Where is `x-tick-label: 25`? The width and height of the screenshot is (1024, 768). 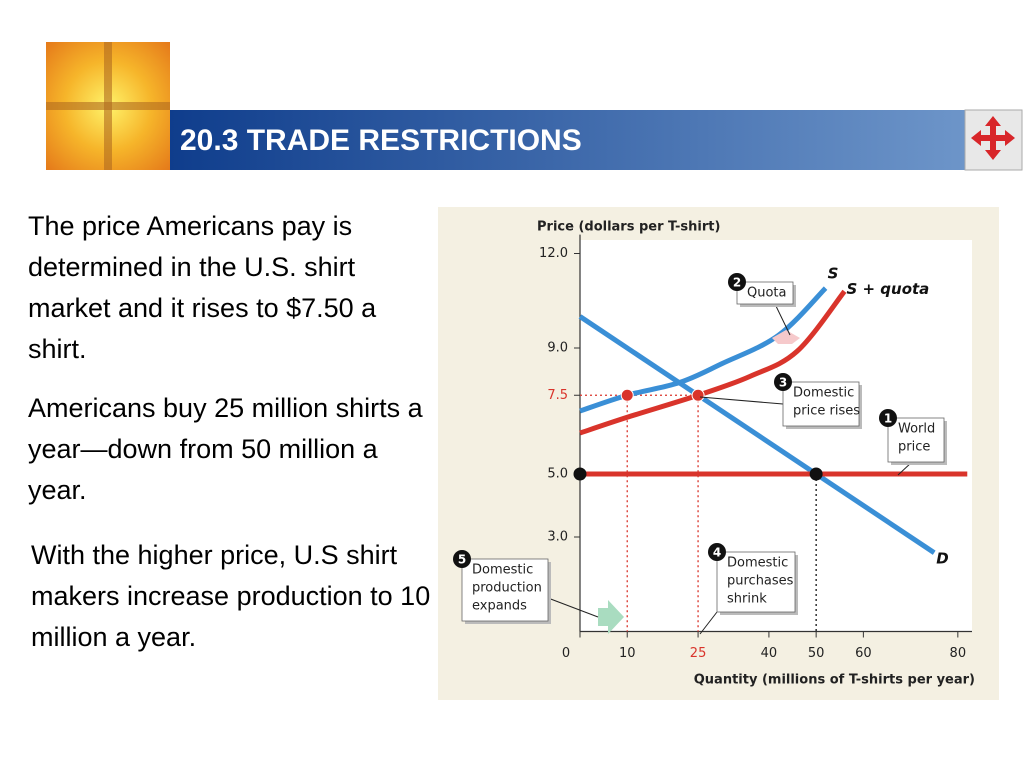
x-tick-label: 25 is located at coordinates (698, 653).